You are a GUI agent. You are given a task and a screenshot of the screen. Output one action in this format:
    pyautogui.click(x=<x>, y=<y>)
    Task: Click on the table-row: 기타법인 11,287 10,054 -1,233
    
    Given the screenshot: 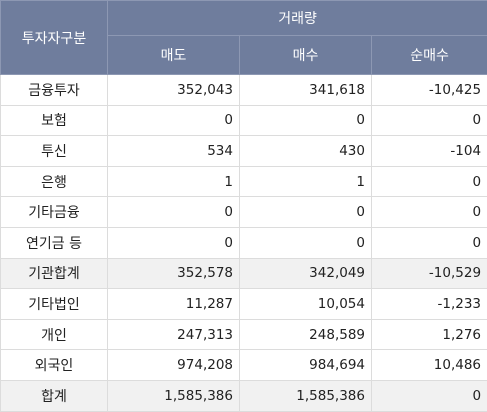 What is the action you would take?
    pyautogui.click(x=244, y=304)
    